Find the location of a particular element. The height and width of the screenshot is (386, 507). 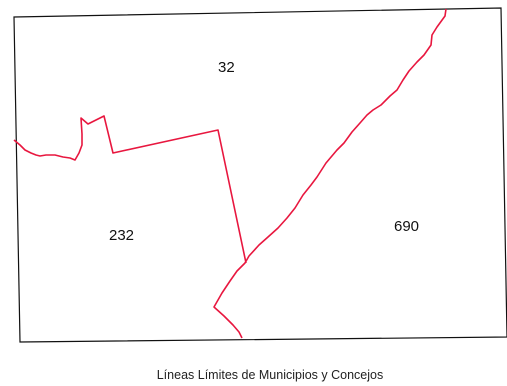

region-label-32: 32 is located at coordinates (226, 67).